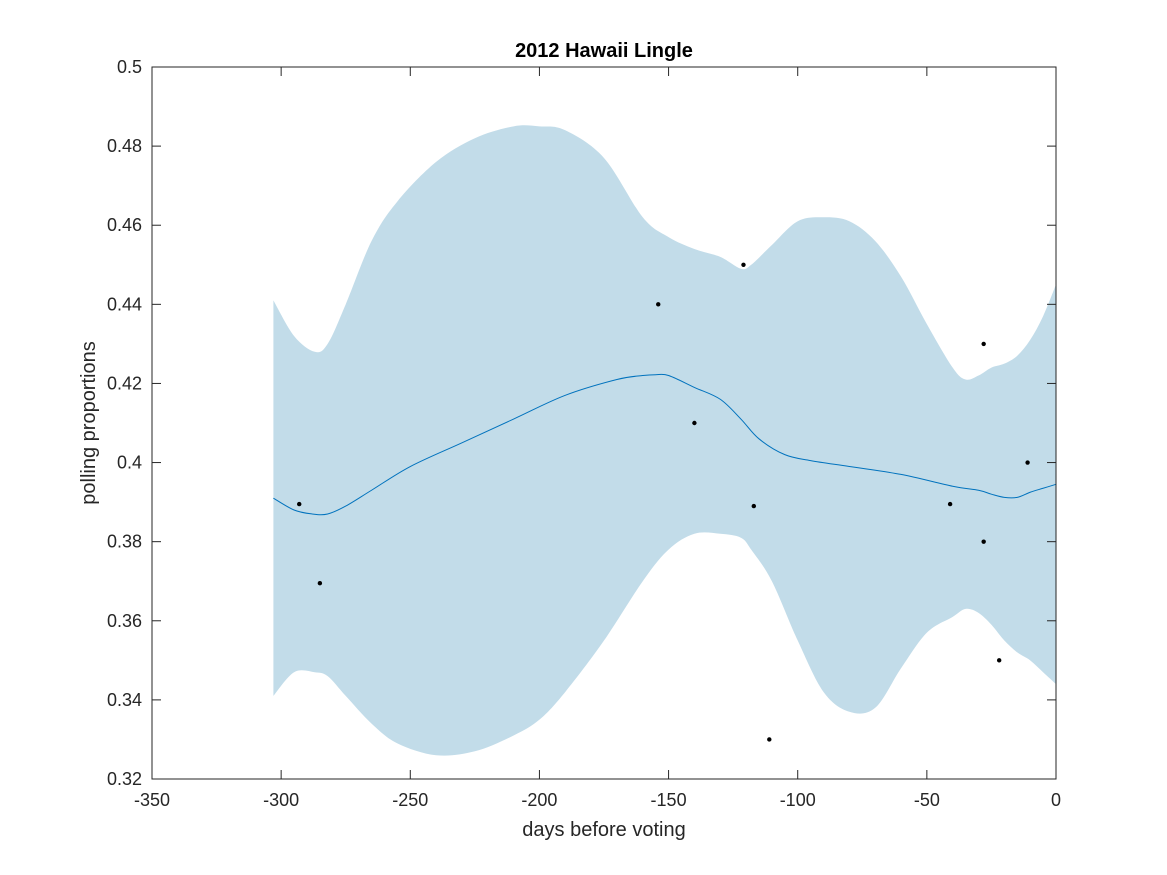 This screenshot has height=875, width=1167. Describe the element at coordinates (124, 779) in the screenshot. I see `y-tick-label: 0.32` at that location.